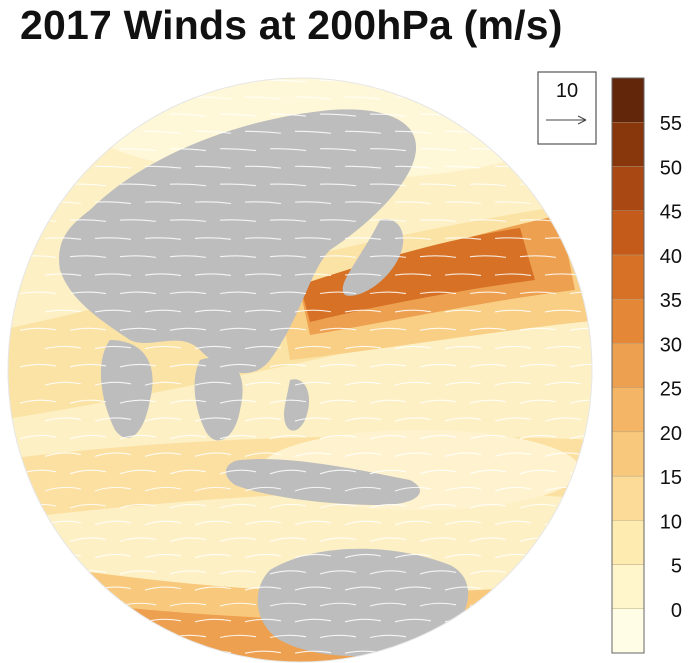 This screenshot has height=663, width=693. Describe the element at coordinates (671, 434) in the screenshot. I see `colorbar-tick-label: 20` at that location.